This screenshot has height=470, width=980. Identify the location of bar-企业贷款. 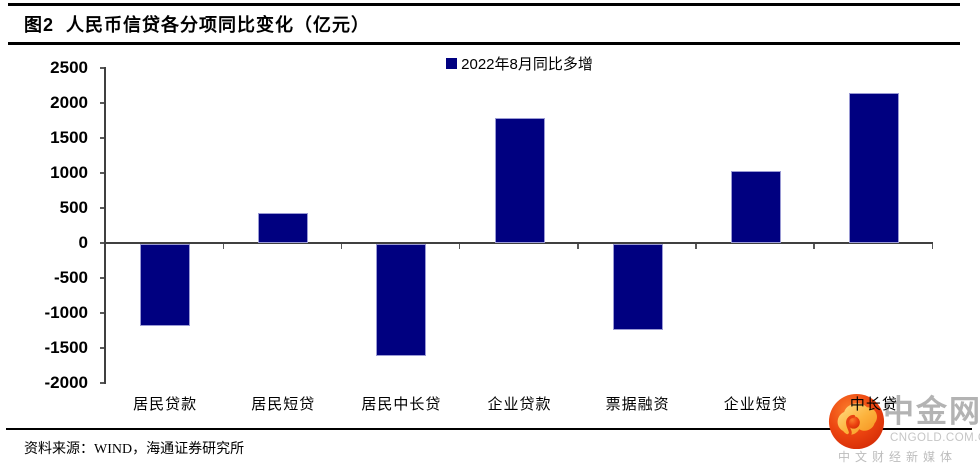
(519, 180).